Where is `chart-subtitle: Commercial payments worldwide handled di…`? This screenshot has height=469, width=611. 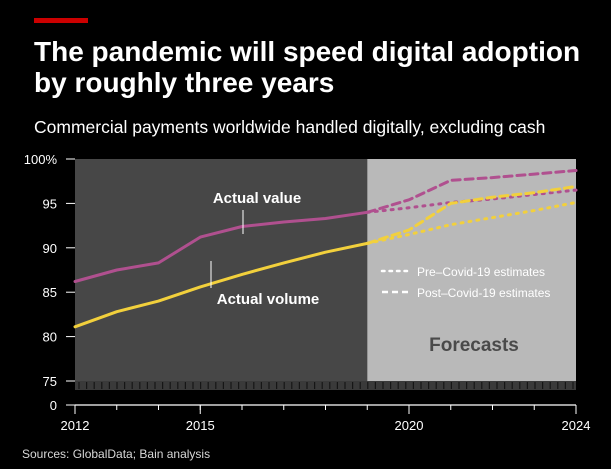
chart-subtitle: Commercial payments worldwide handled di… is located at coordinates (290, 127).